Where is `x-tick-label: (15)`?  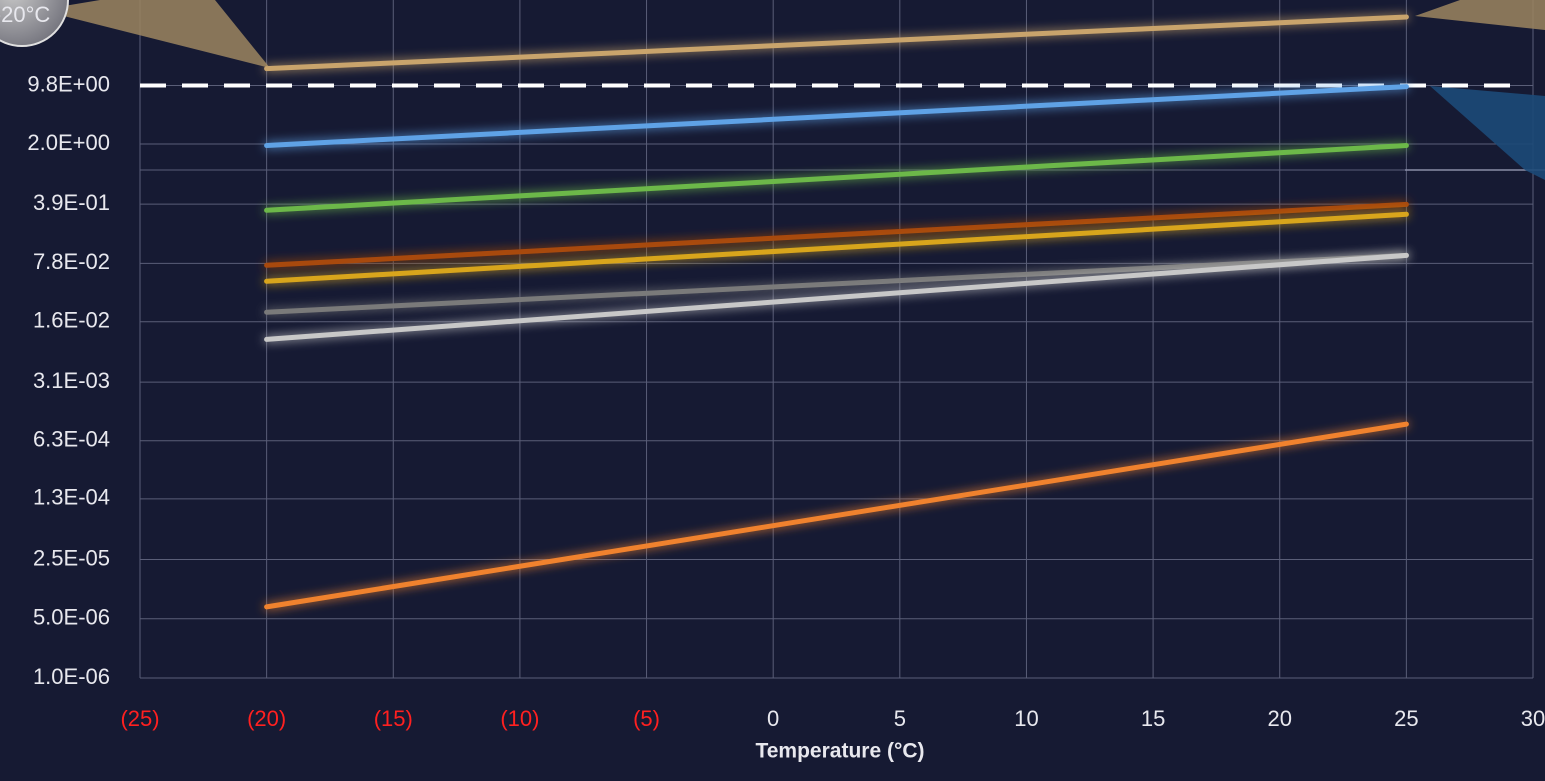
x-tick-label: (15) is located at coordinates (393, 718).